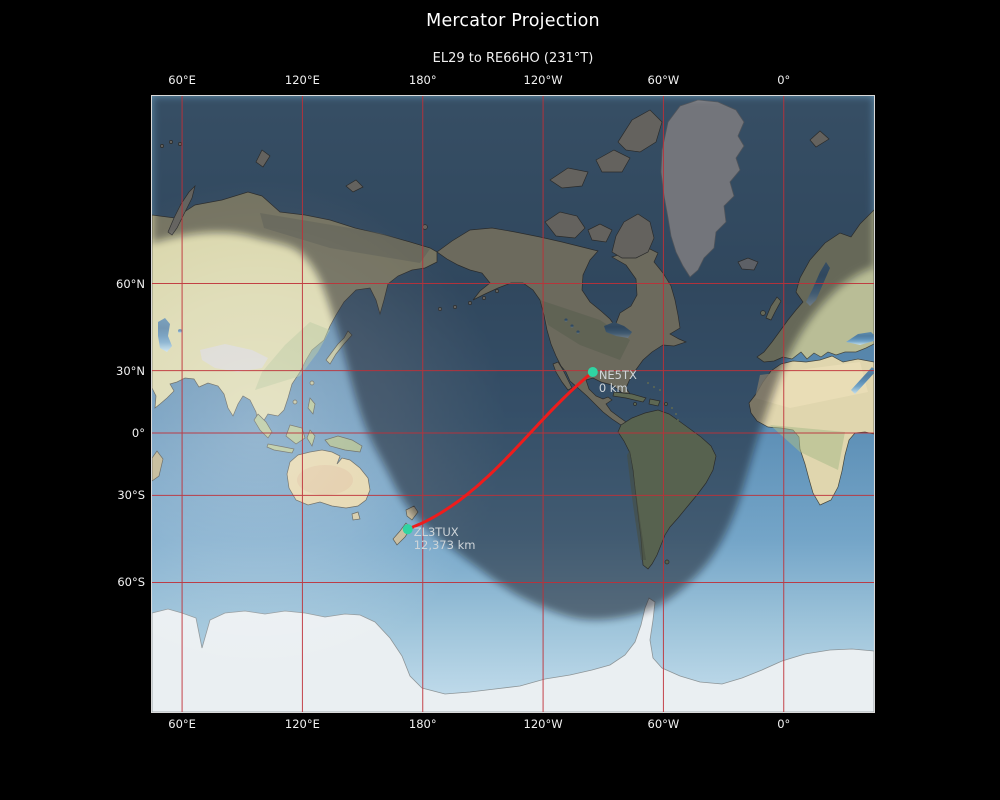 The height and width of the screenshot is (800, 1000). What do you see at coordinates (130, 370) in the screenshot?
I see `axis-tick-label: 30°N` at bounding box center [130, 370].